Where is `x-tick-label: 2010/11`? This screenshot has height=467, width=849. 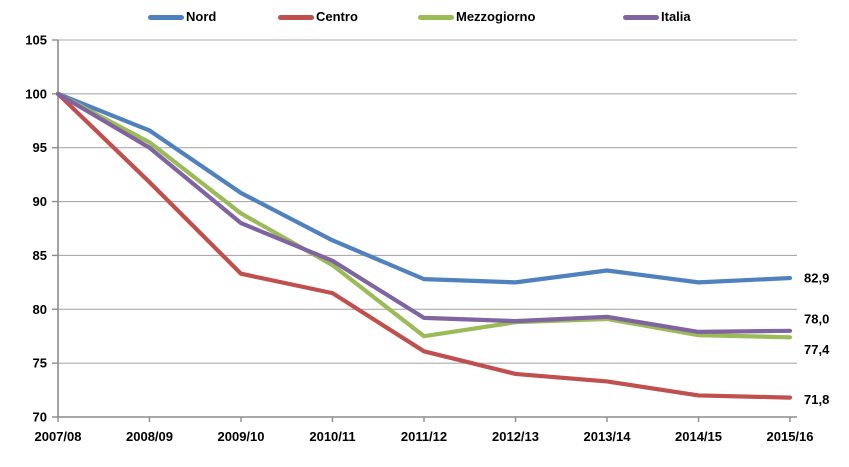 x-tick-label: 2010/11 is located at coordinates (332, 436).